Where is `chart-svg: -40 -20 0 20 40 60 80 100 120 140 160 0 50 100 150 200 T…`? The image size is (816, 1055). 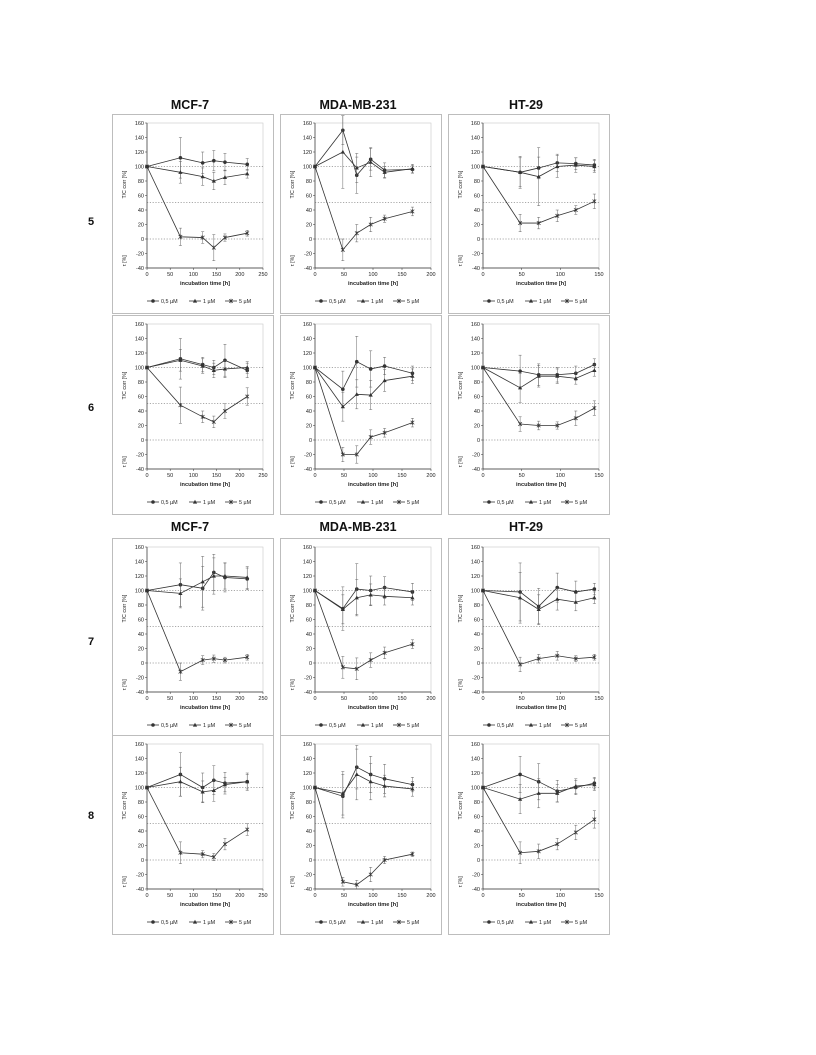 chart-svg: -40 -20 0 20 40 60 80 100 120 140 160 0 50 100 150 200 T… is located at coordinates (363, 834).